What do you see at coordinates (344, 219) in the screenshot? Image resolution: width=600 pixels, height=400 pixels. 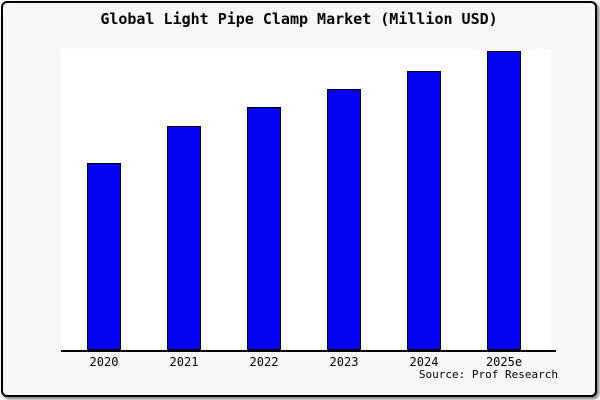 I see `bar-2023` at bounding box center [344, 219].